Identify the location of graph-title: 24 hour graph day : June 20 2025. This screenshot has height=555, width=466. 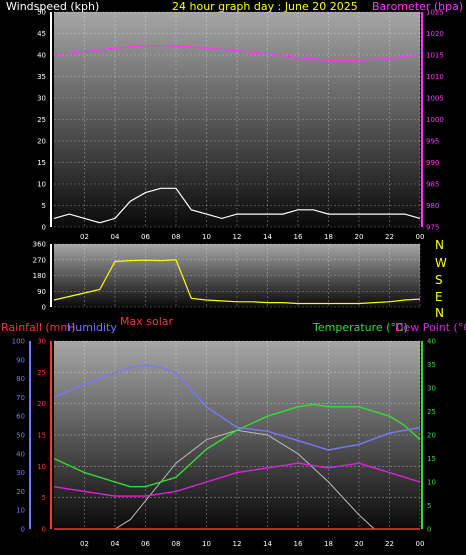
(265, 6).